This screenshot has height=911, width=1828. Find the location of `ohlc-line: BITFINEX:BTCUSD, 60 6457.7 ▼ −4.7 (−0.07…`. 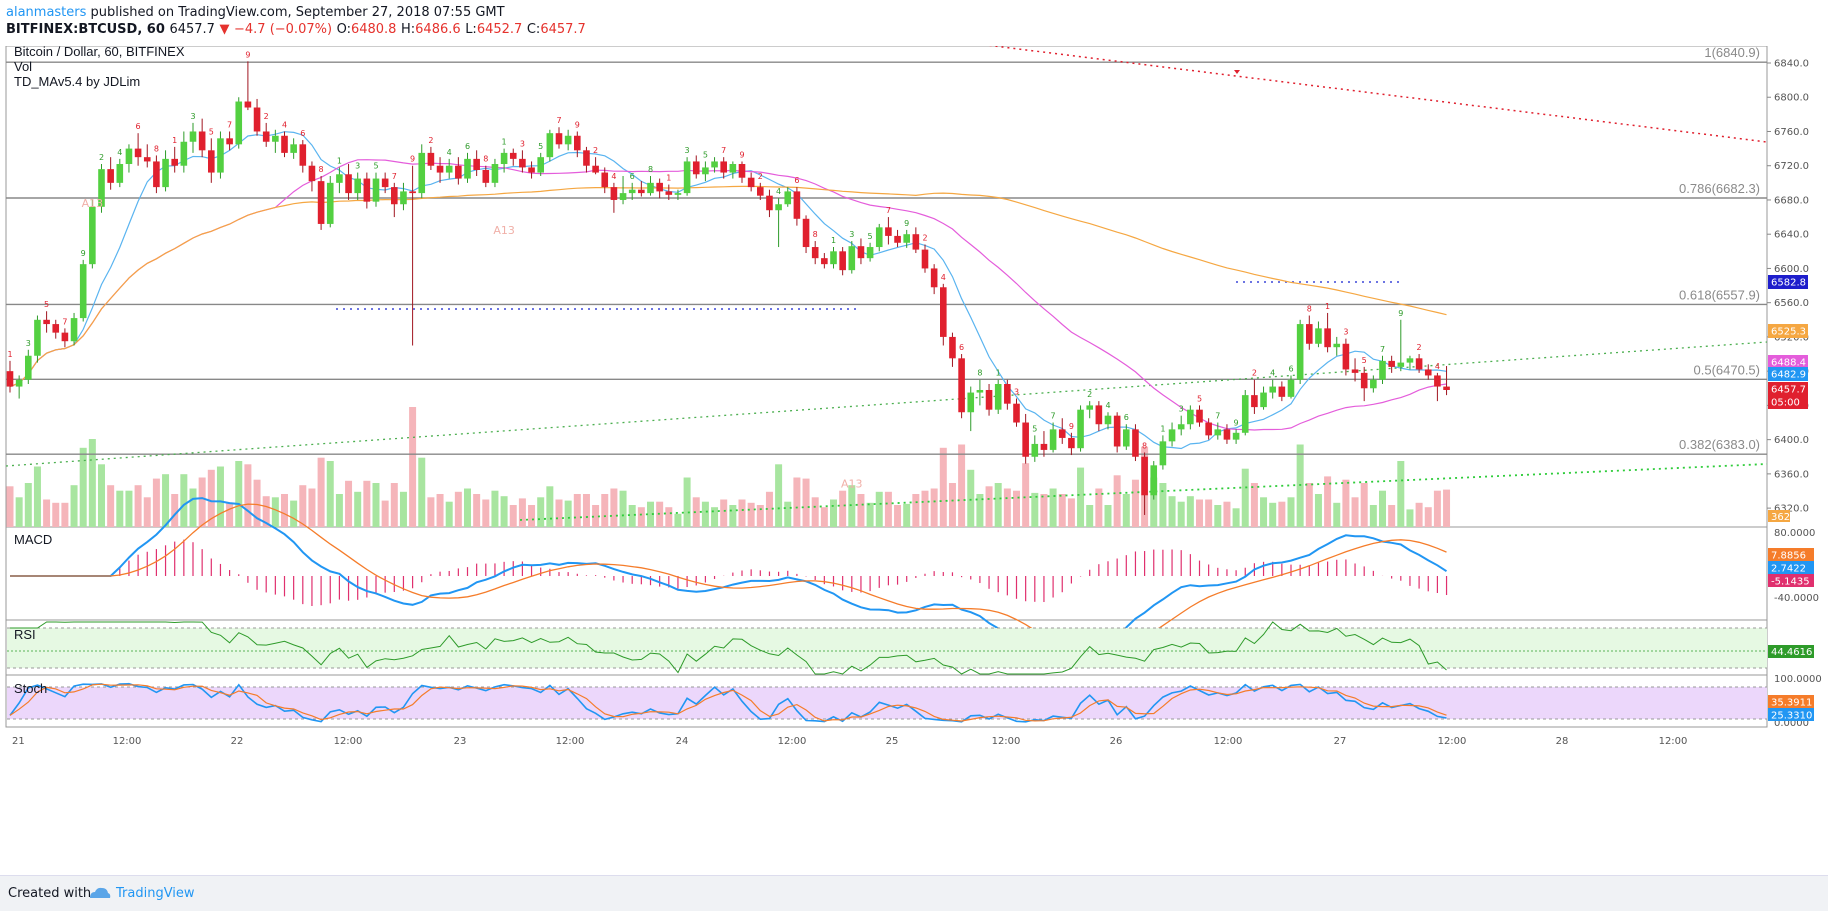

ohlc-line: BITFINEX:BTCUSD, 60 6457.7 ▼ −4.7 (−0.07… is located at coordinates (296, 29).